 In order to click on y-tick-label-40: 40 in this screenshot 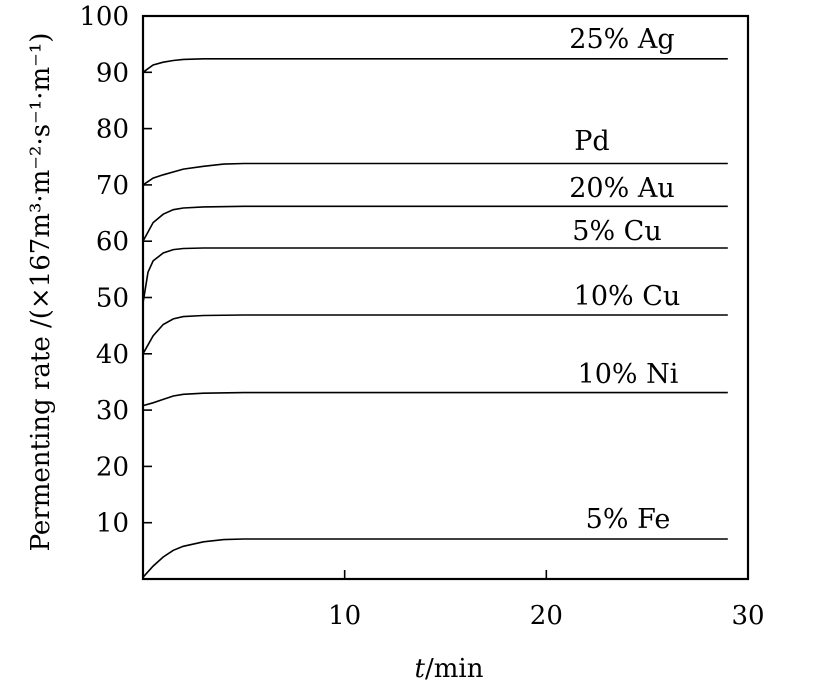, I will do `click(112, 355)`.